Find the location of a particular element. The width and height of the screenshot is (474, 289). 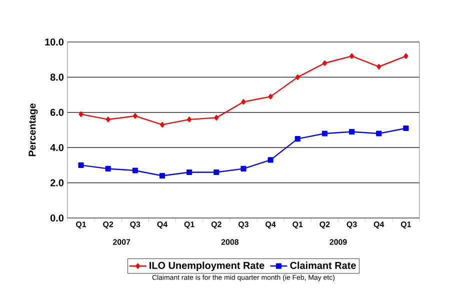

legend-label: ILO Unemployment Rate is located at coordinates (207, 266).